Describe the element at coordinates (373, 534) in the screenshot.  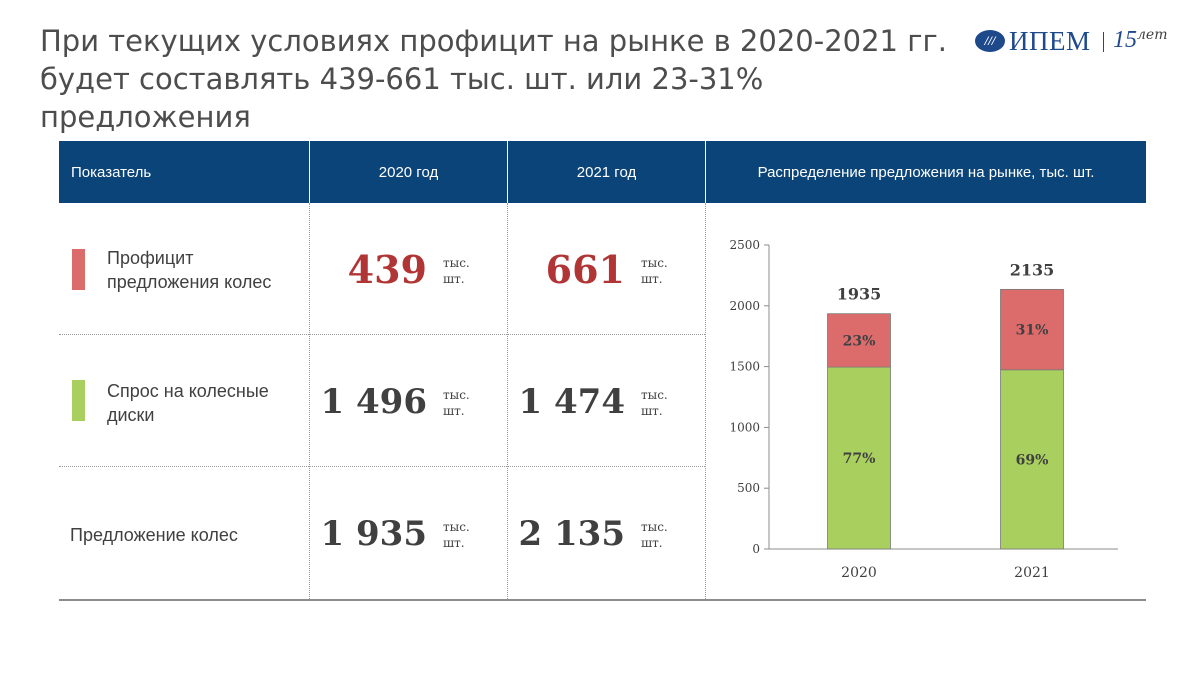
I see `supply-2020-value: 1 935` at that location.